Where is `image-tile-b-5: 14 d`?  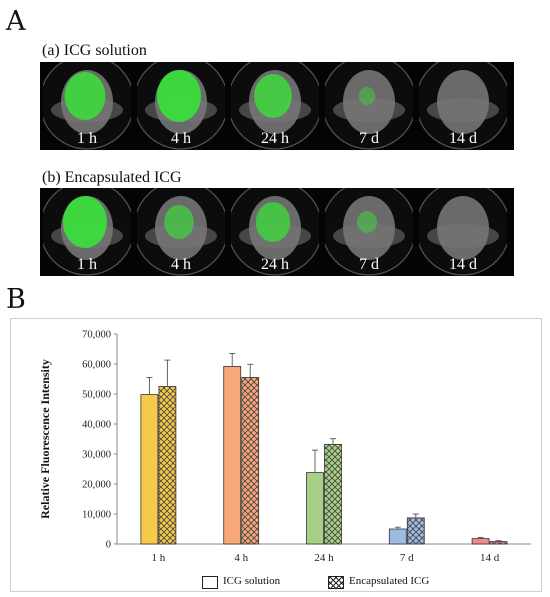 image-tile-b-5: 14 d is located at coordinates (463, 232).